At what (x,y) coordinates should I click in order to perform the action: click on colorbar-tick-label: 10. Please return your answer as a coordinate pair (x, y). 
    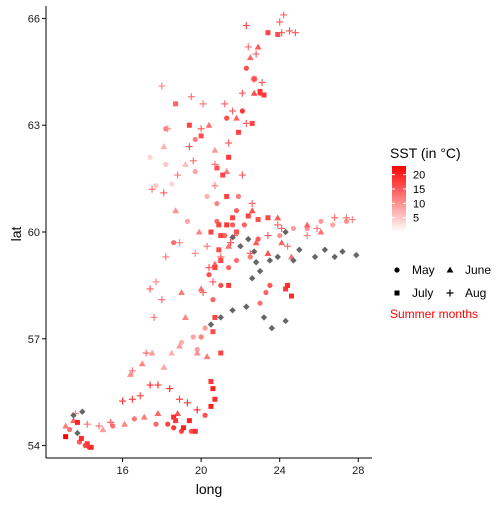
    Looking at the image, I should click on (419, 204).